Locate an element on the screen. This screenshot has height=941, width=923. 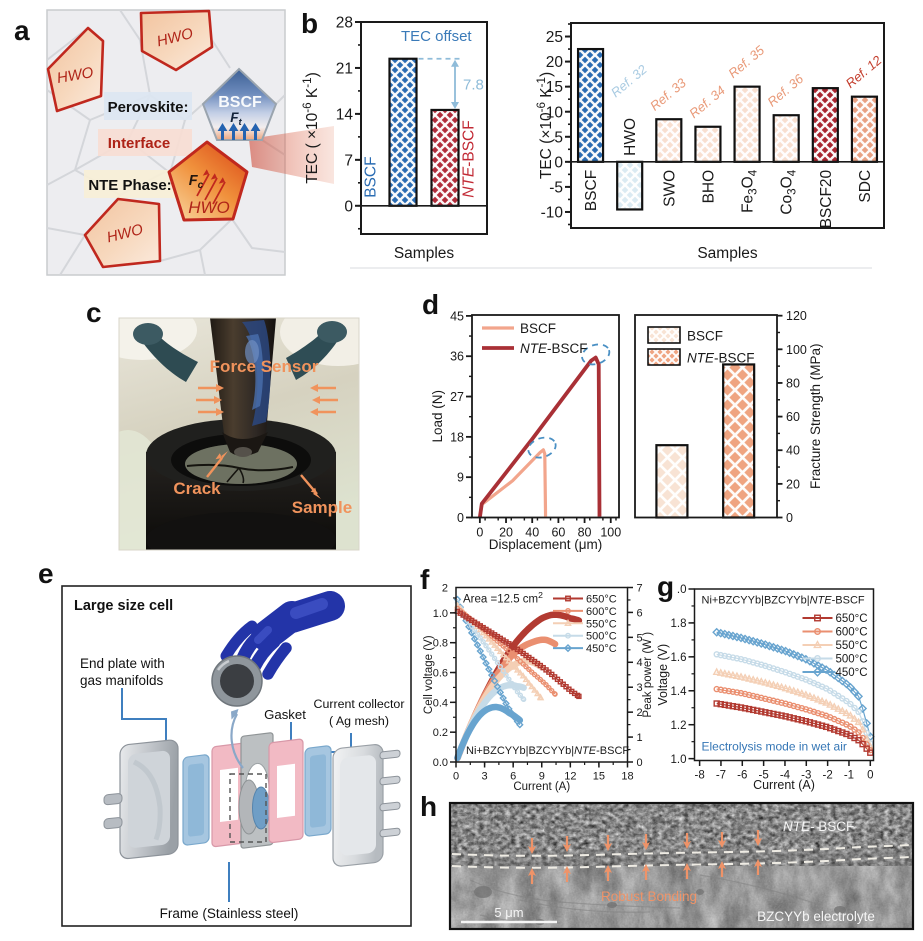
plot-frame is located at coordinates (727, 125).